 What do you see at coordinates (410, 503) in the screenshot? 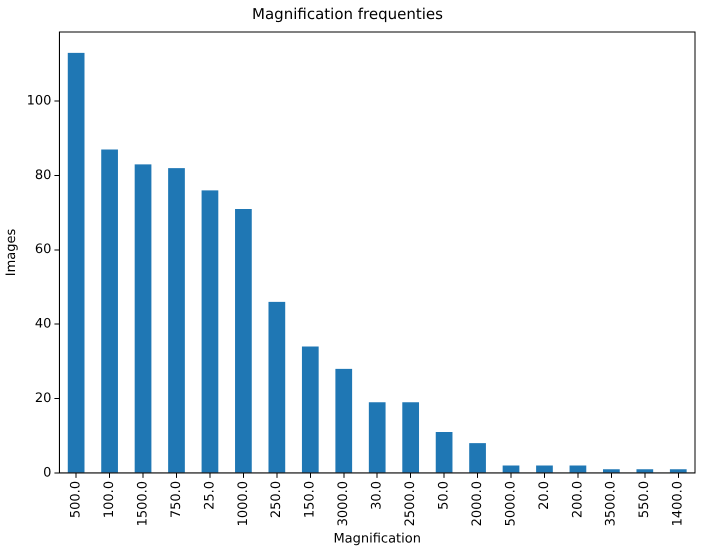
I see `x-tick-label: 2500.0` at bounding box center [410, 503].